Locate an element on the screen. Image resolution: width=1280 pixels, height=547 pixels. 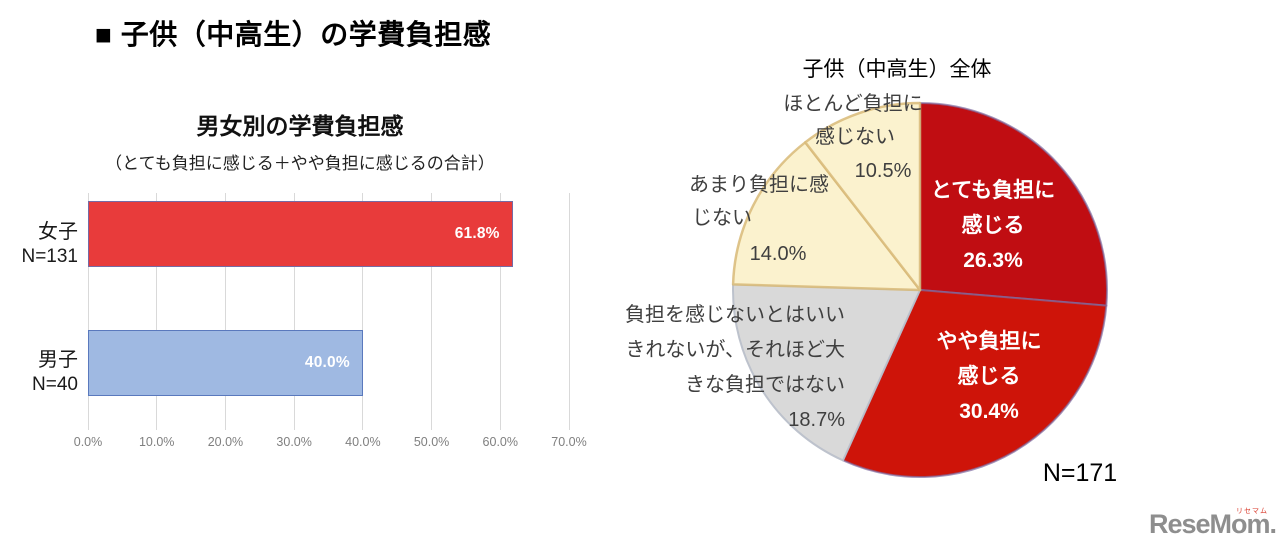
category-label-0: 女子 N=131 is located at coordinates (39, 243).